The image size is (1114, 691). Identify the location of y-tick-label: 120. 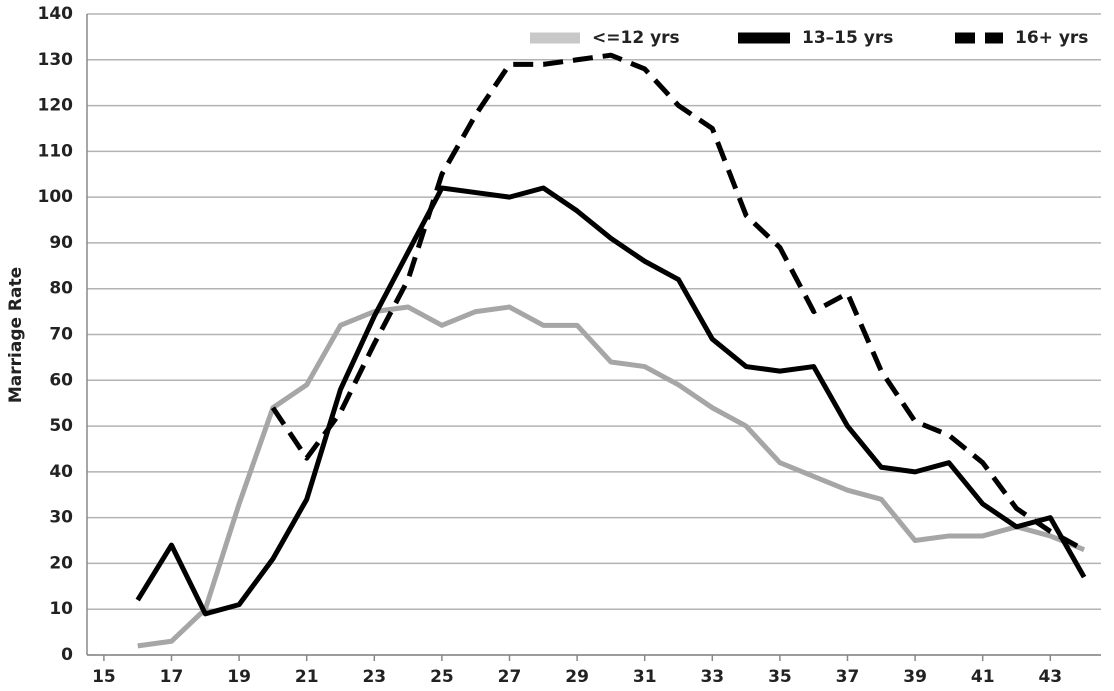
(56, 106).